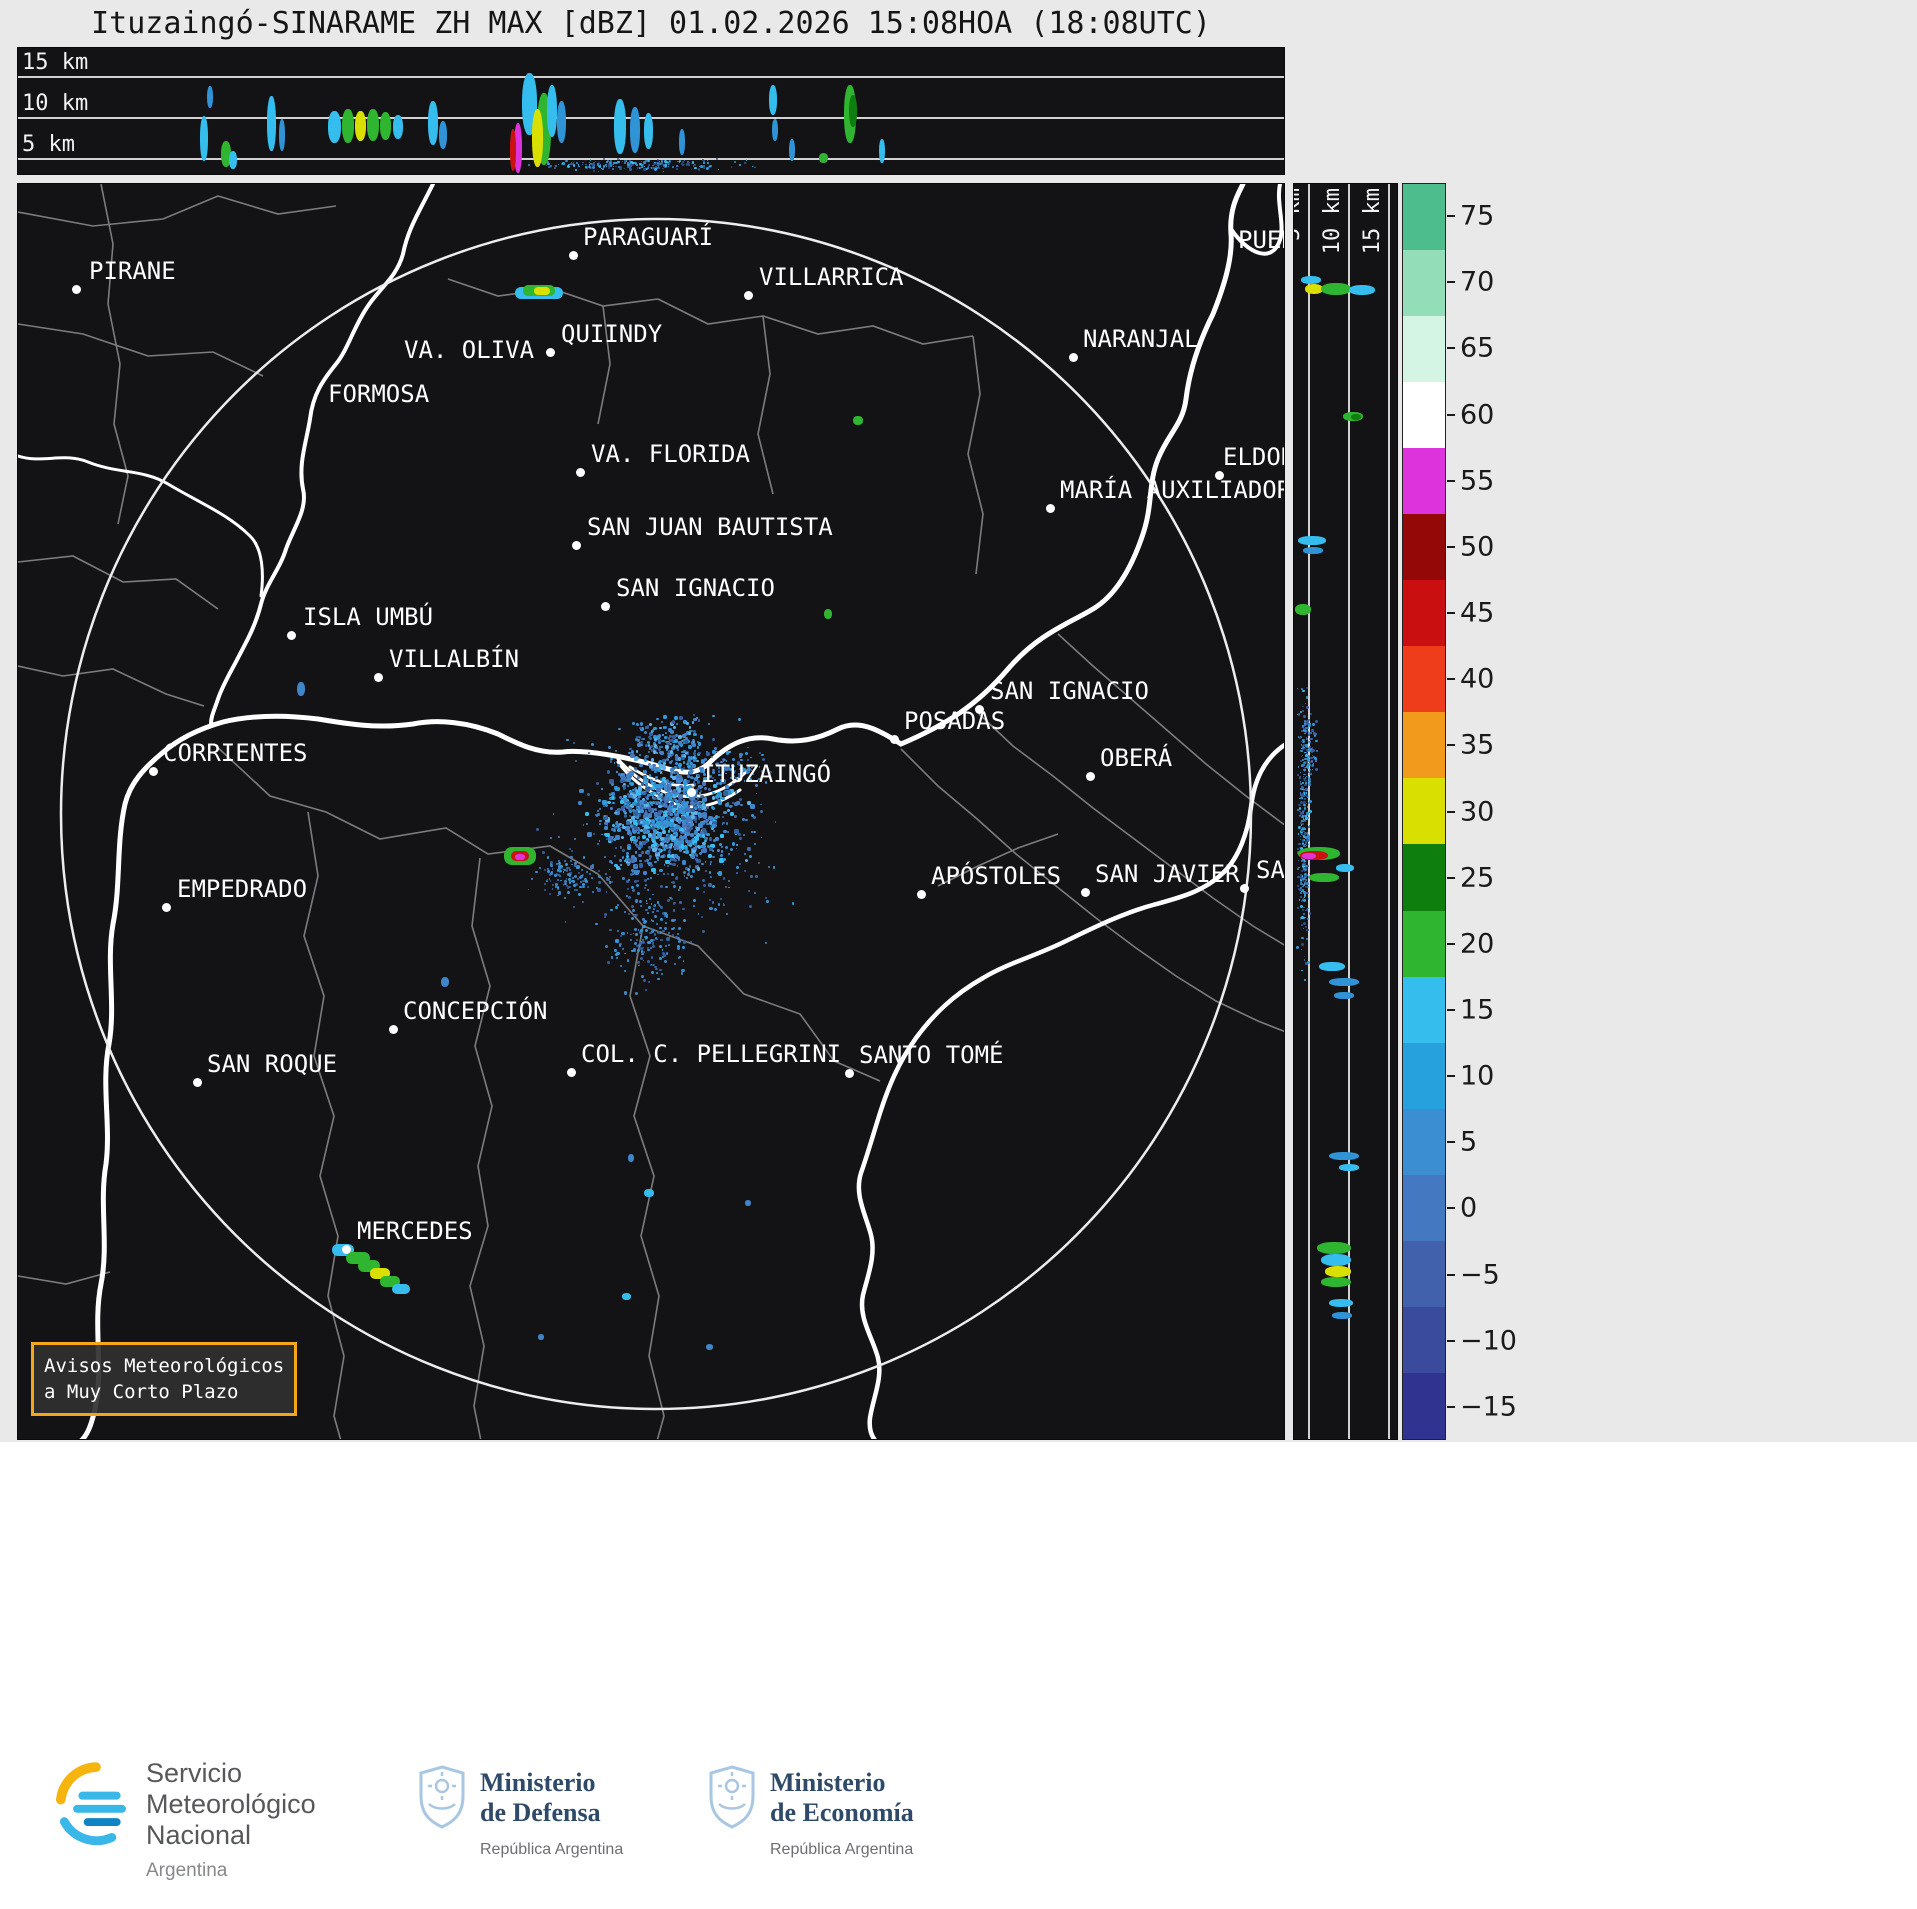 The height and width of the screenshot is (1909, 1917). Describe the element at coordinates (766, 774) in the screenshot. I see `city-label: ITUZAINGÓ` at that location.